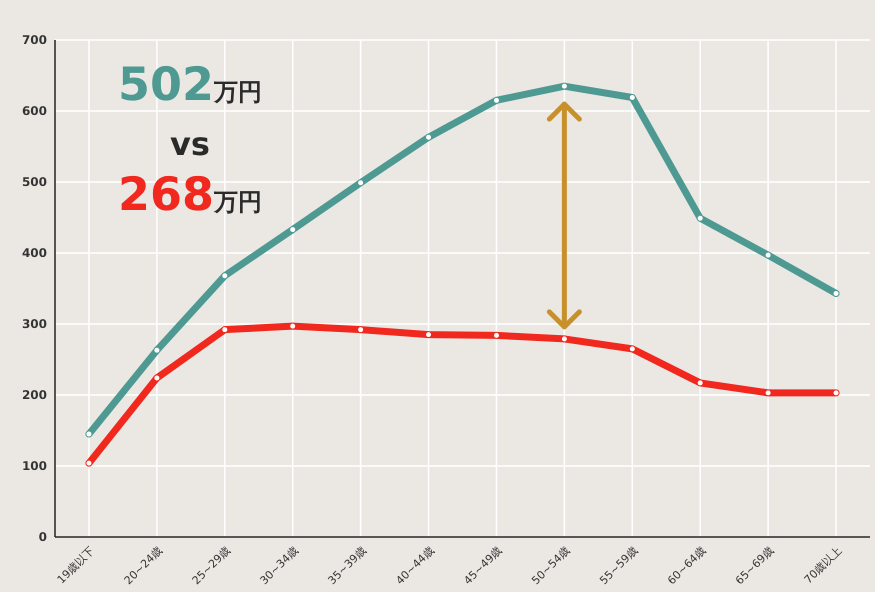 This screenshot has width=875, height=592. Describe the element at coordinates (34, 40) in the screenshot. I see `y-tick-label: 700` at that location.